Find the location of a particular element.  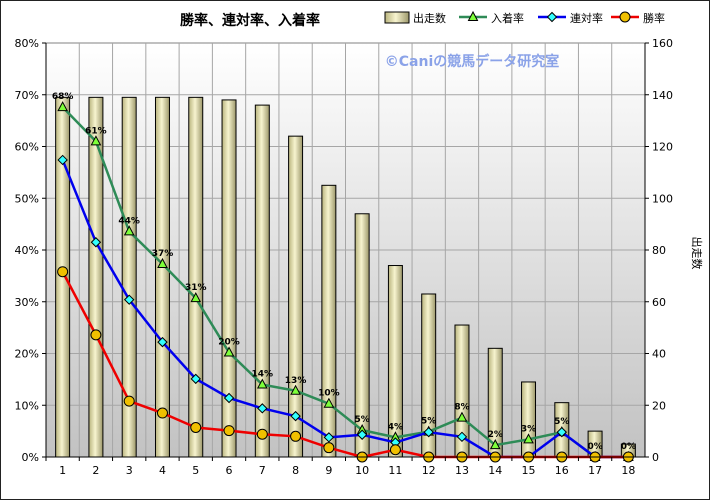

data-label: 44% is located at coordinates (129, 221).